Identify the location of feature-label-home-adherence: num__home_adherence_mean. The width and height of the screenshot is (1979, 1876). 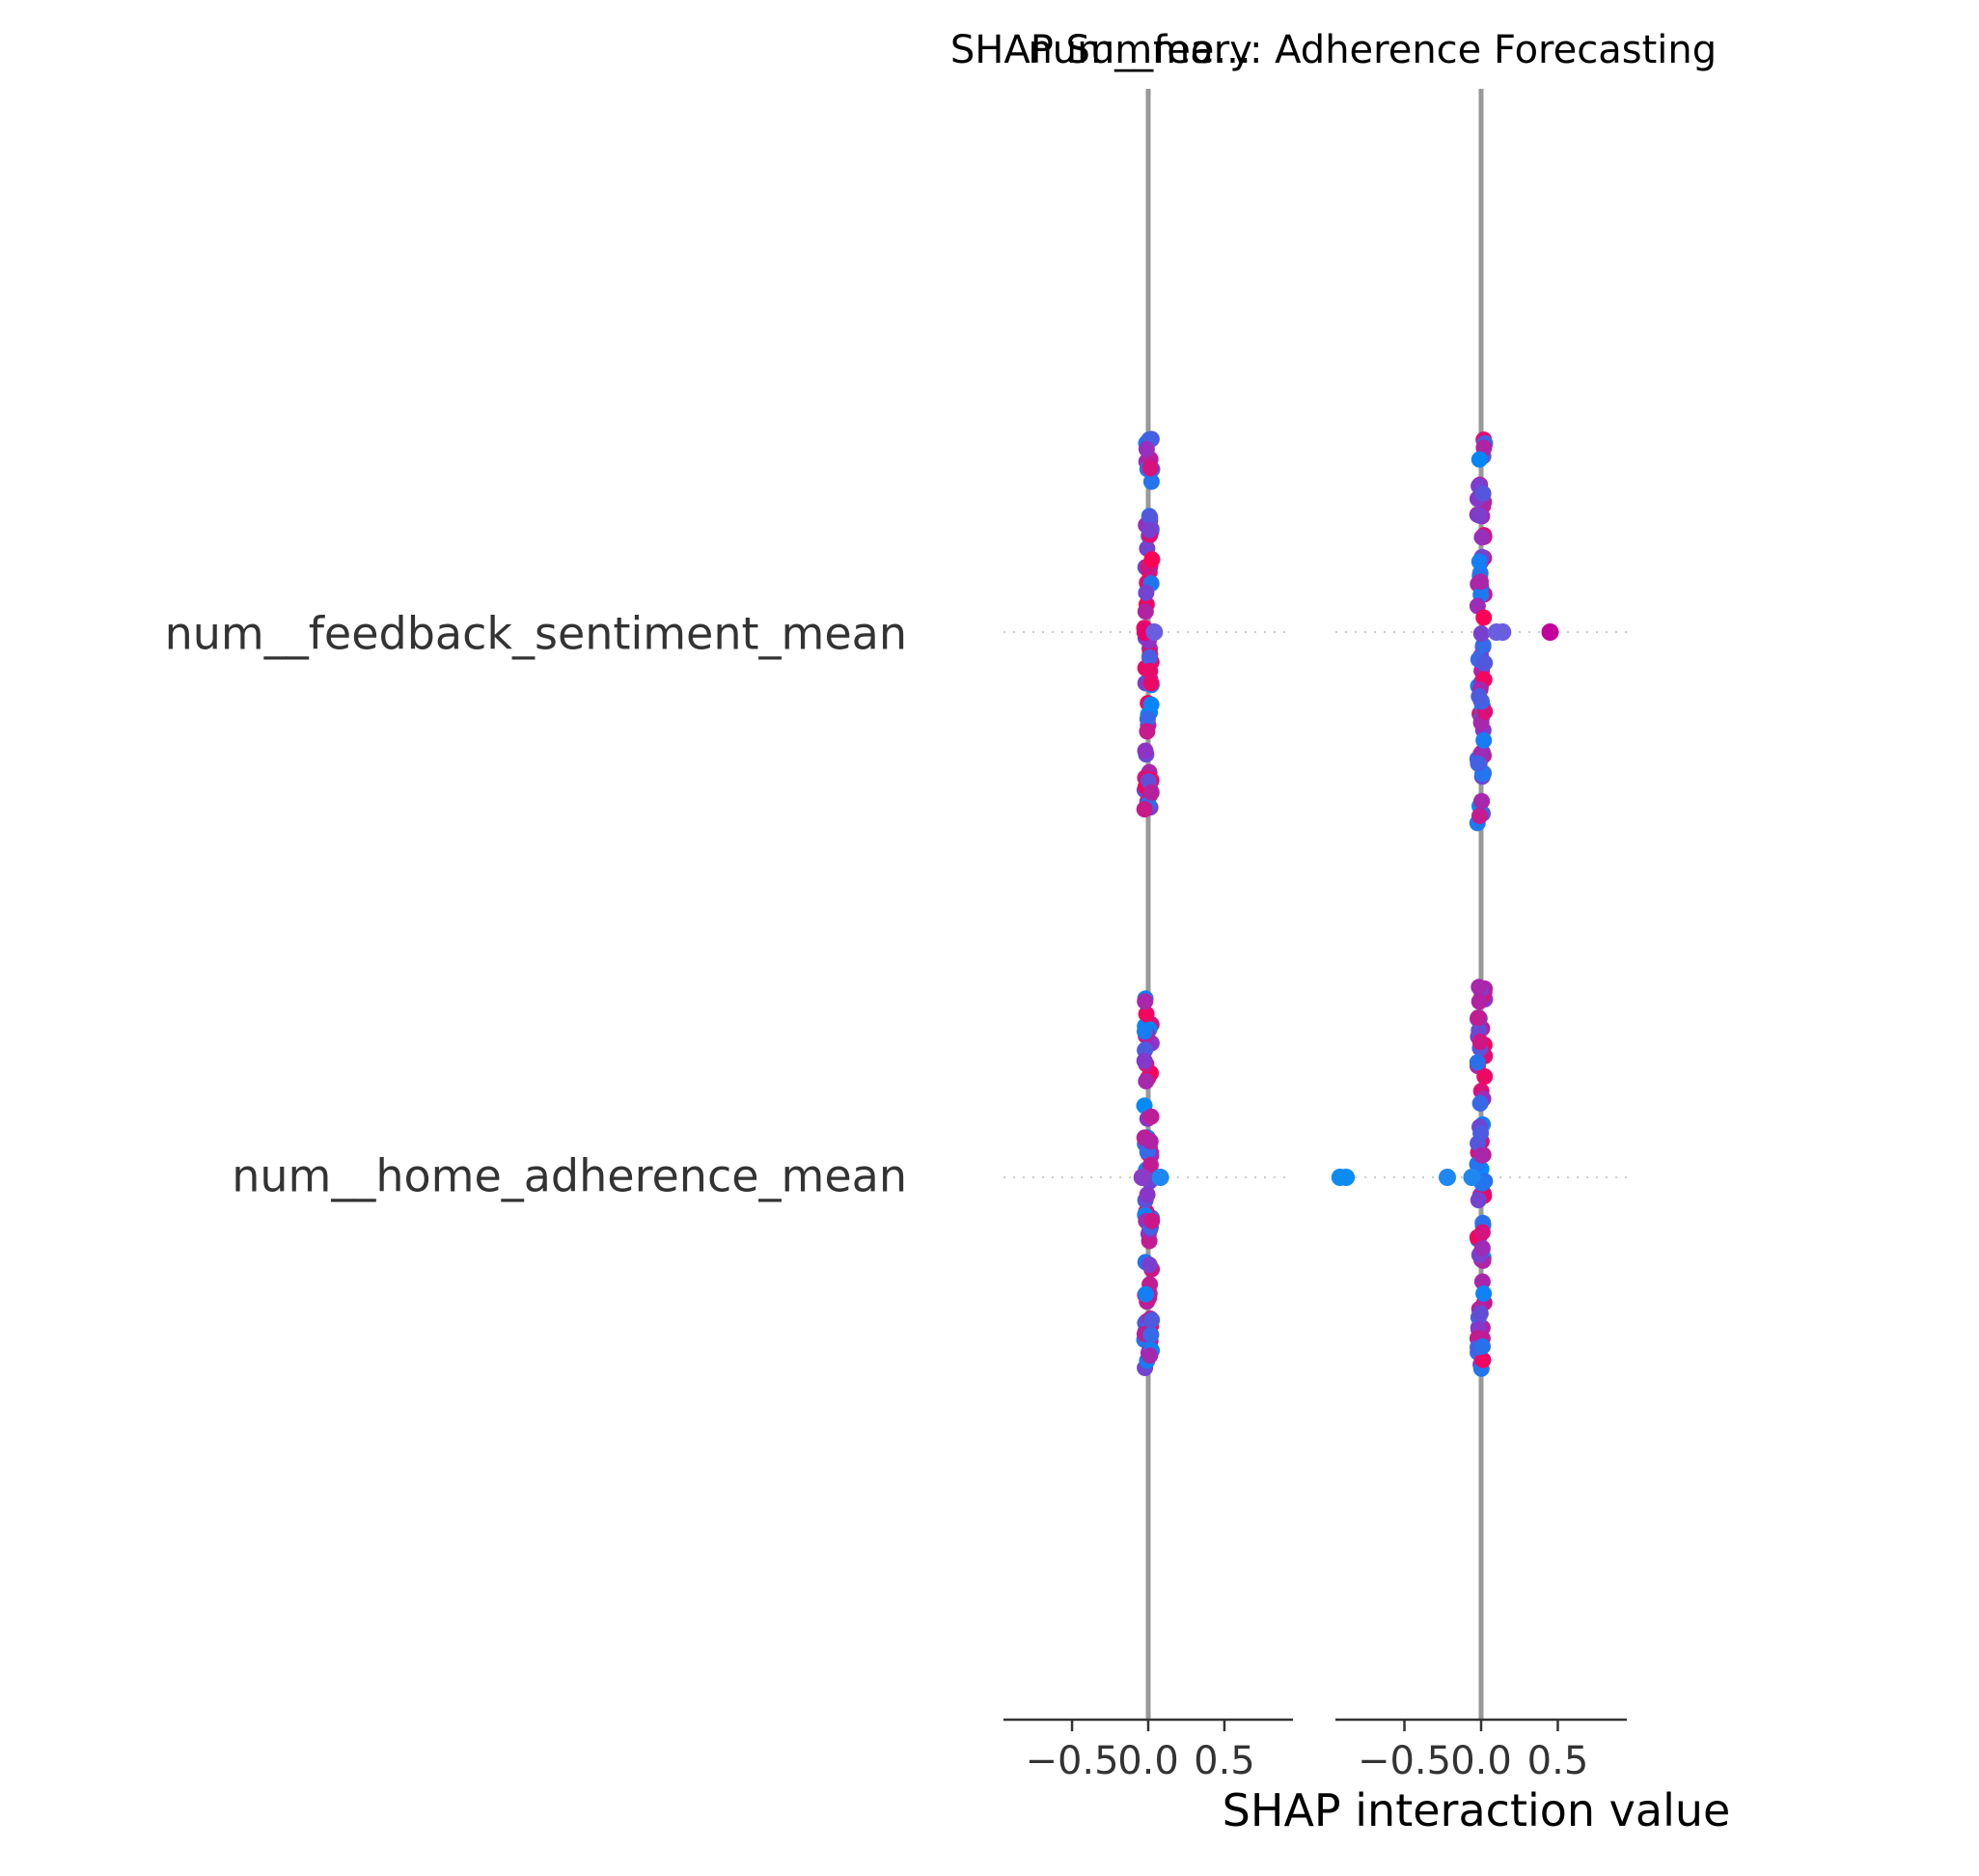
(569, 1176).